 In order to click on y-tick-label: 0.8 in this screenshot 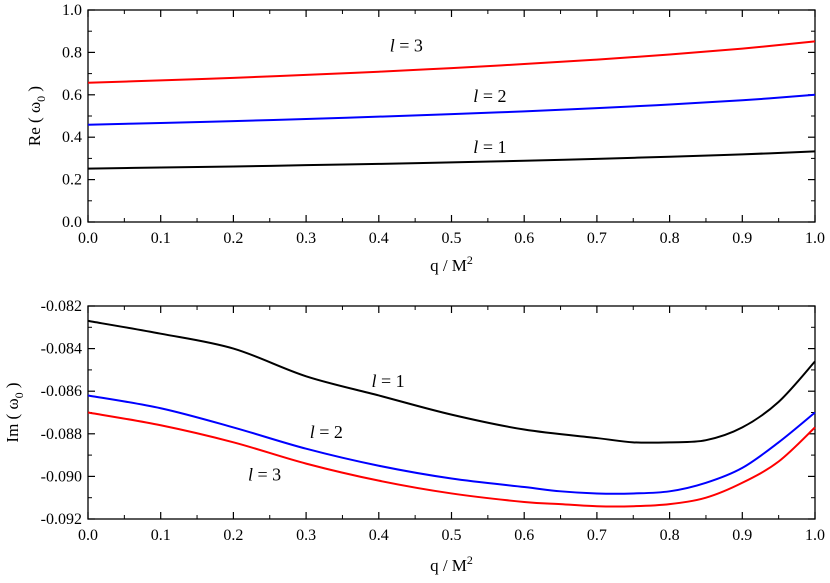, I will do `click(72, 52)`.